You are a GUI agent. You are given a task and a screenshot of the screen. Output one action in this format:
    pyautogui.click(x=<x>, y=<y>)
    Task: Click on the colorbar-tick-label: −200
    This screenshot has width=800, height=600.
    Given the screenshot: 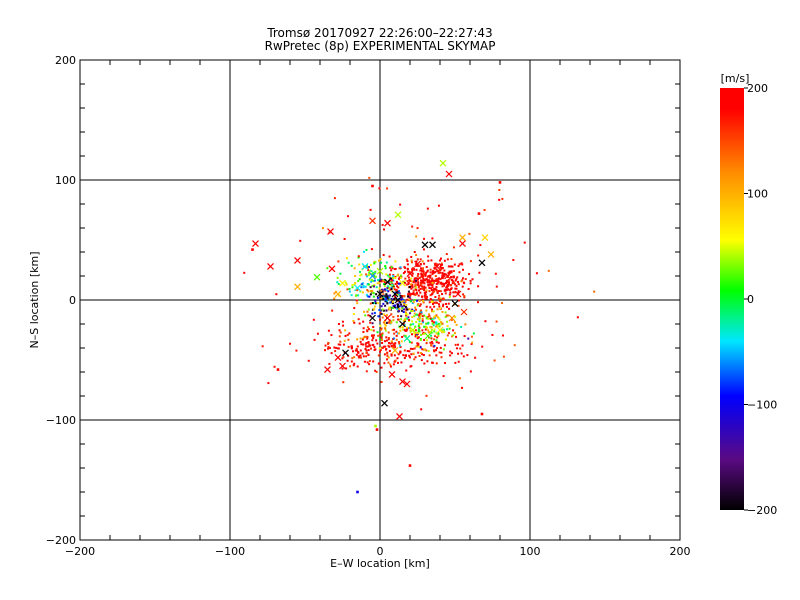 What is the action you would take?
    pyautogui.click(x=762, y=510)
    